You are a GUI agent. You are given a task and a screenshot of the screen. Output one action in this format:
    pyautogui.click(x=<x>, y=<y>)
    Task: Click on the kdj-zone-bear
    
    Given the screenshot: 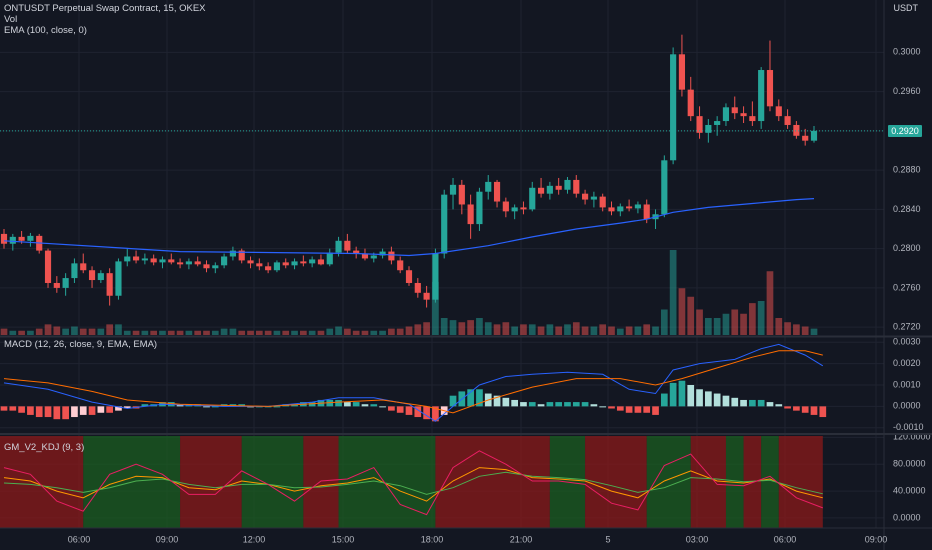 What is the action you would take?
    pyautogui.click(x=42, y=482)
    